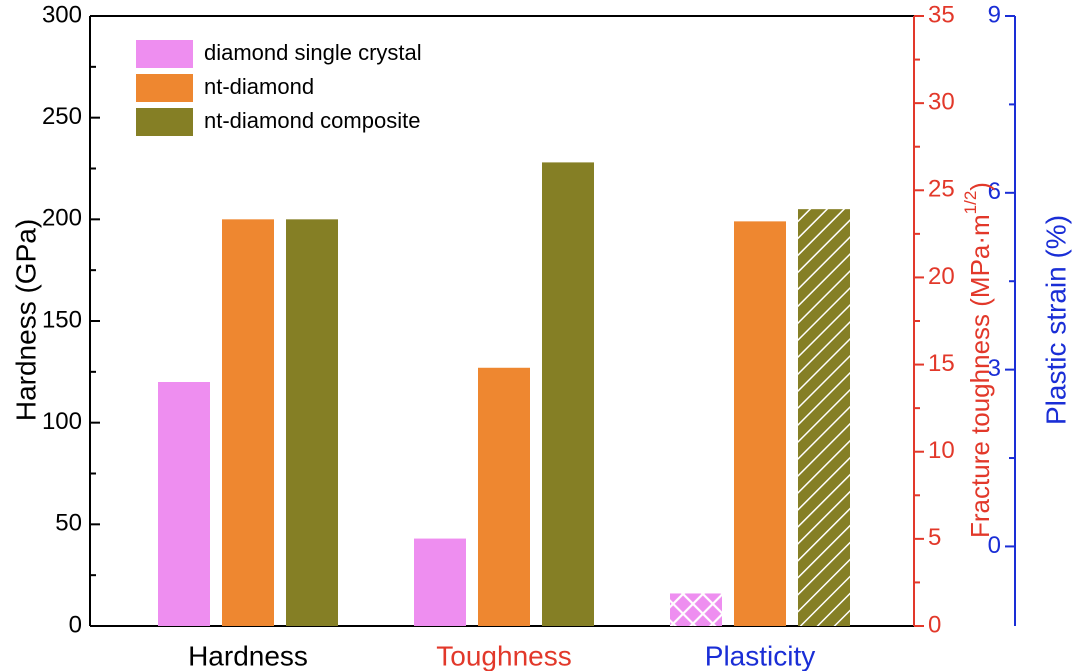  Describe the element at coordinates (994, 14) in the screenshot. I see `strain-tick-label: 9` at that location.